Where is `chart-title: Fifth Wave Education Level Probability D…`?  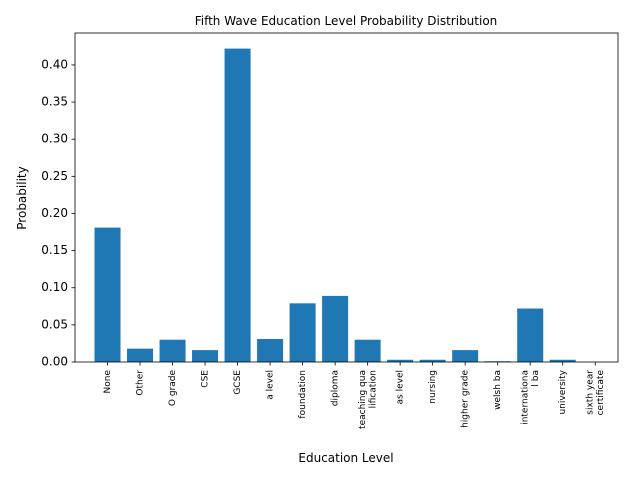
chart-title: Fifth Wave Education Level Probability D… is located at coordinates (346, 21).